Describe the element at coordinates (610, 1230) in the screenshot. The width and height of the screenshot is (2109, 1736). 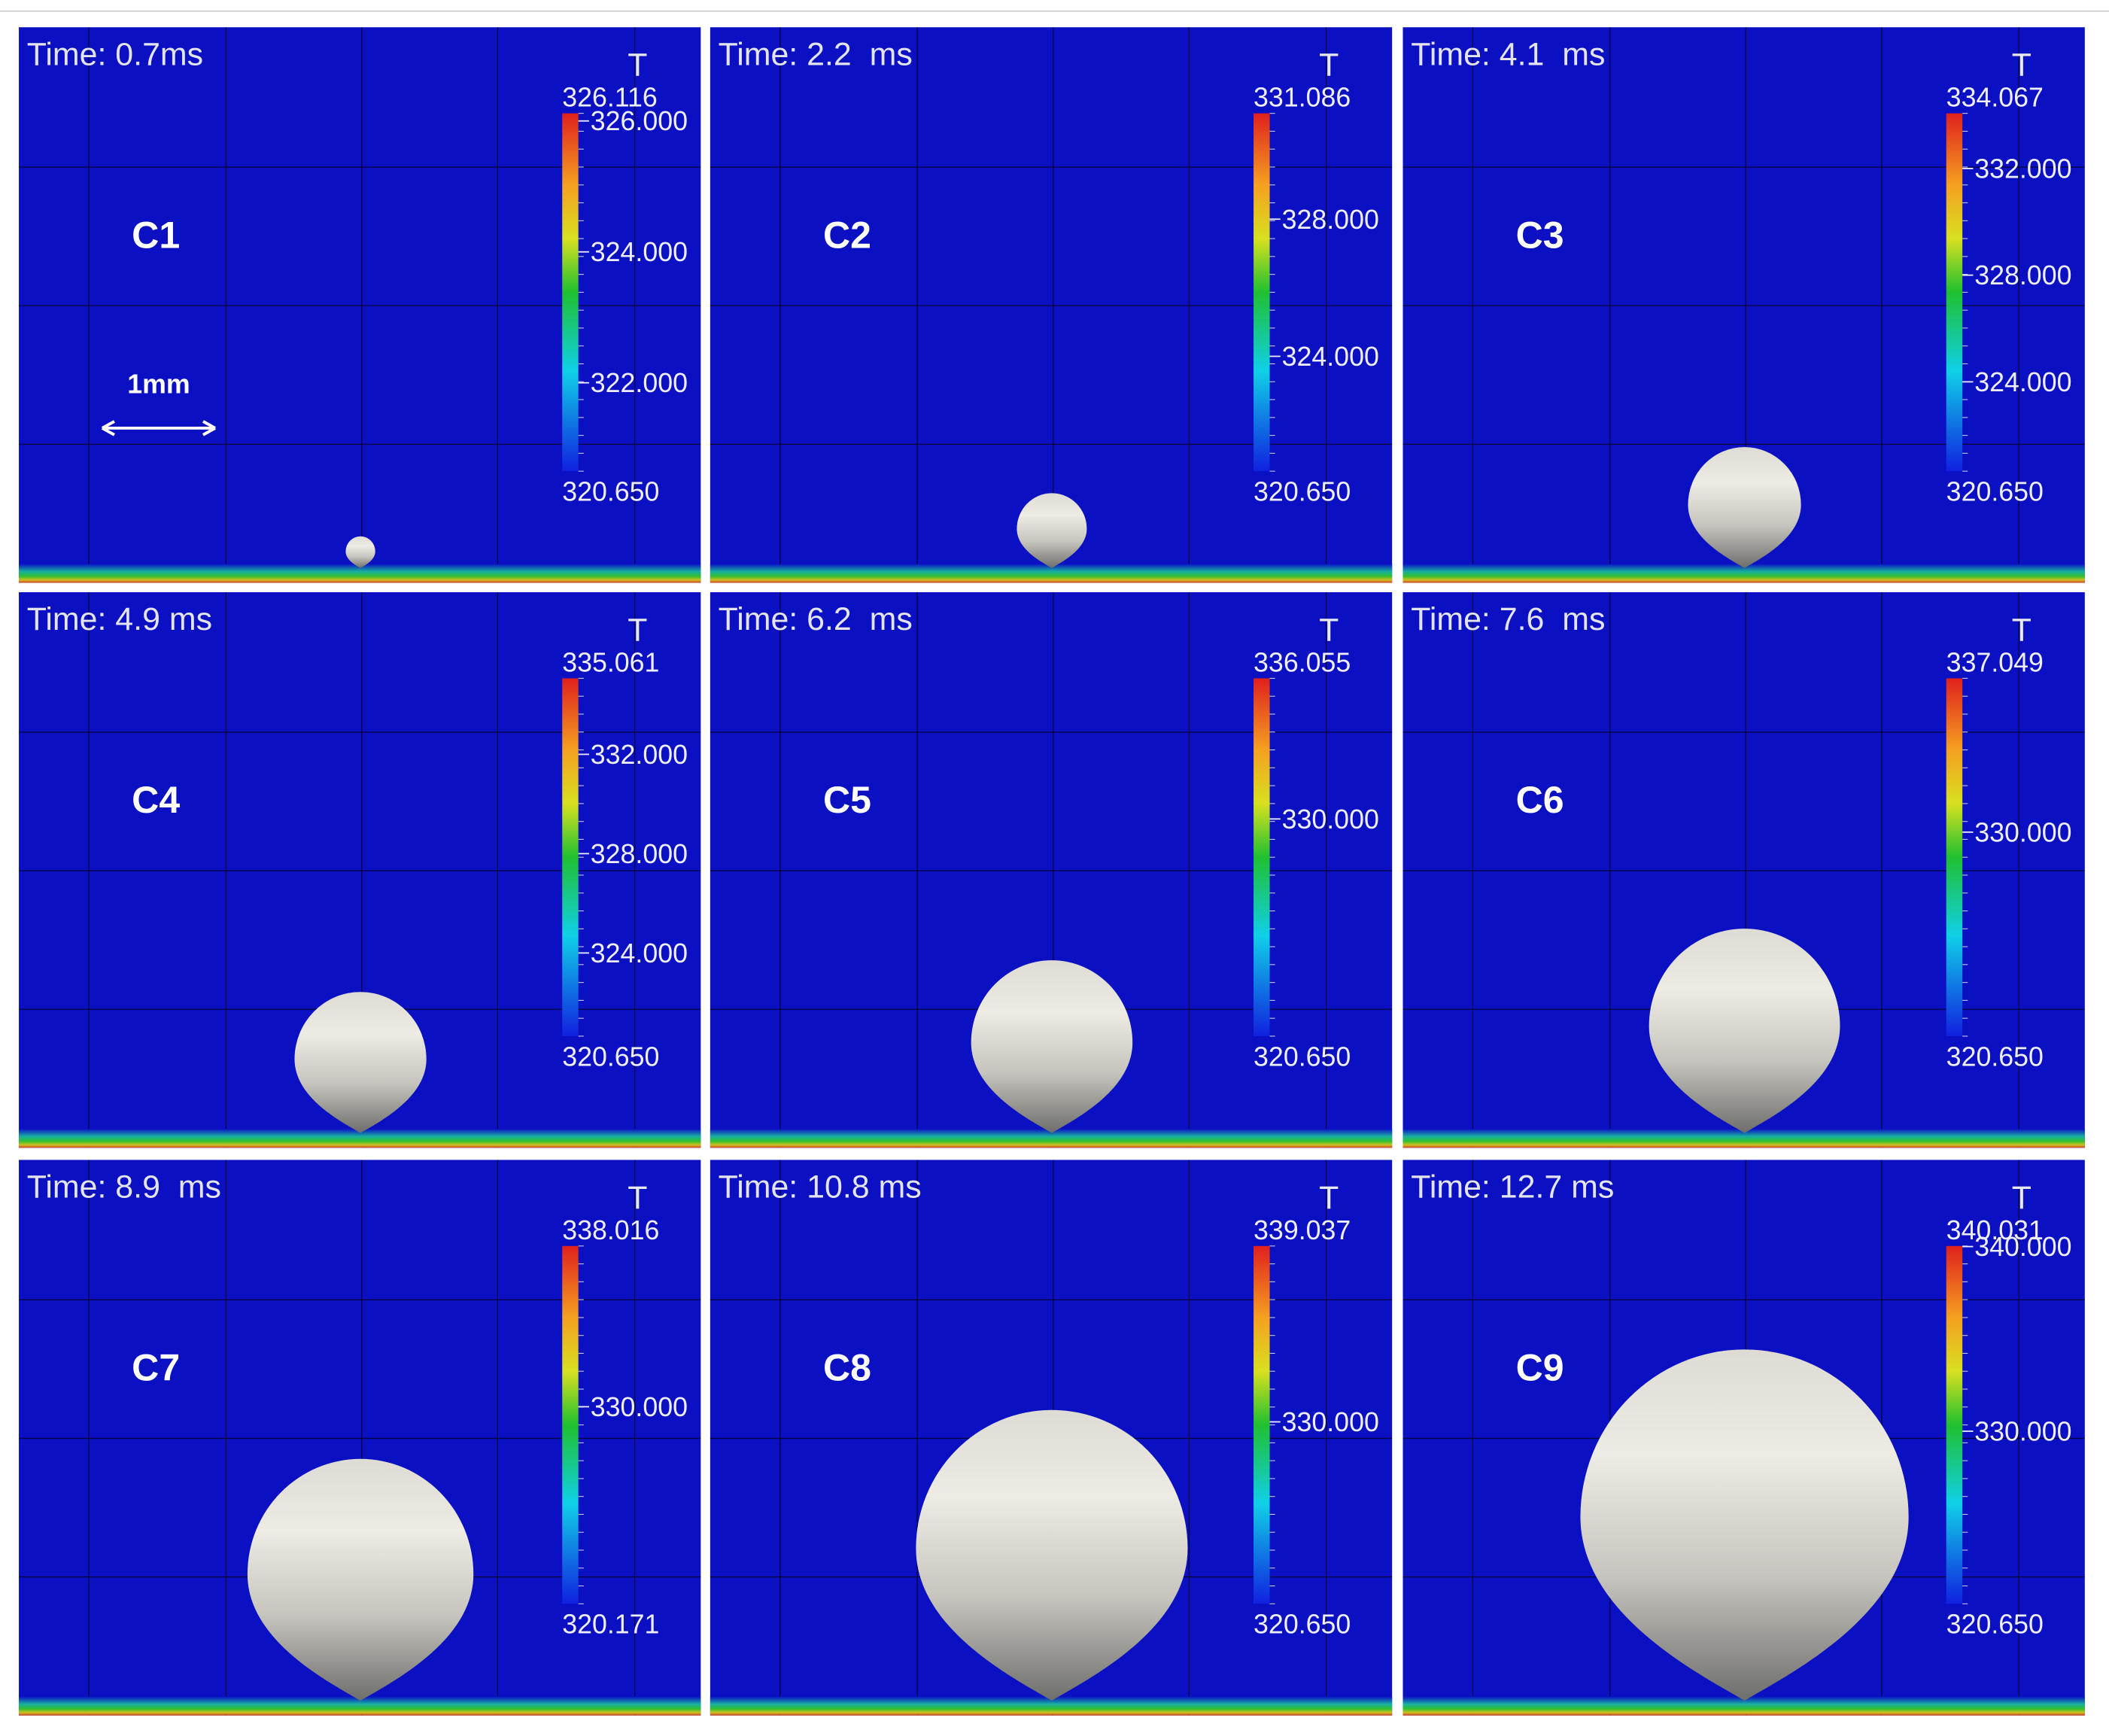
I see `colorbar-max-label: 338.016` at that location.